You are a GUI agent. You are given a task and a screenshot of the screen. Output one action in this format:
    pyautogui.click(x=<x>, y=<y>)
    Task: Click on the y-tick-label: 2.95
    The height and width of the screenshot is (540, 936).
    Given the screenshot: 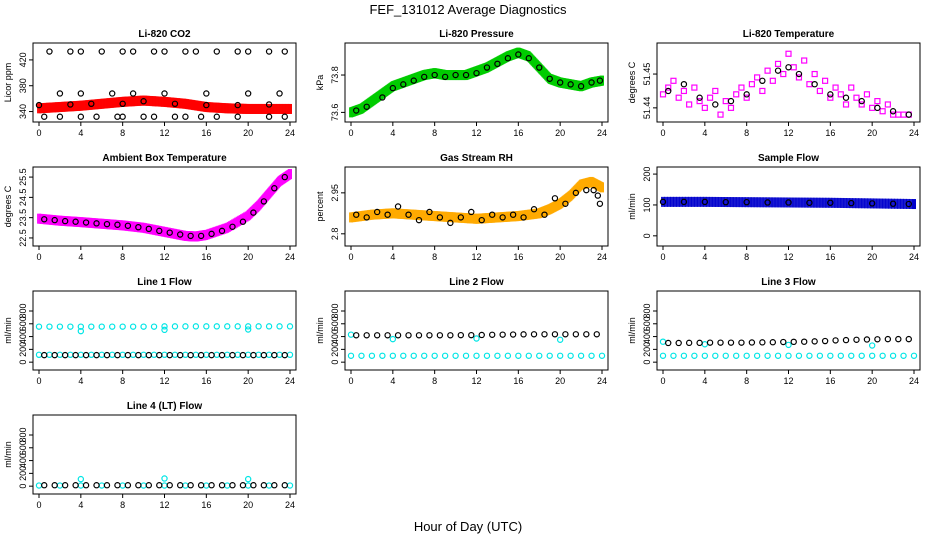 What is the action you would take?
    pyautogui.click(x=335, y=193)
    